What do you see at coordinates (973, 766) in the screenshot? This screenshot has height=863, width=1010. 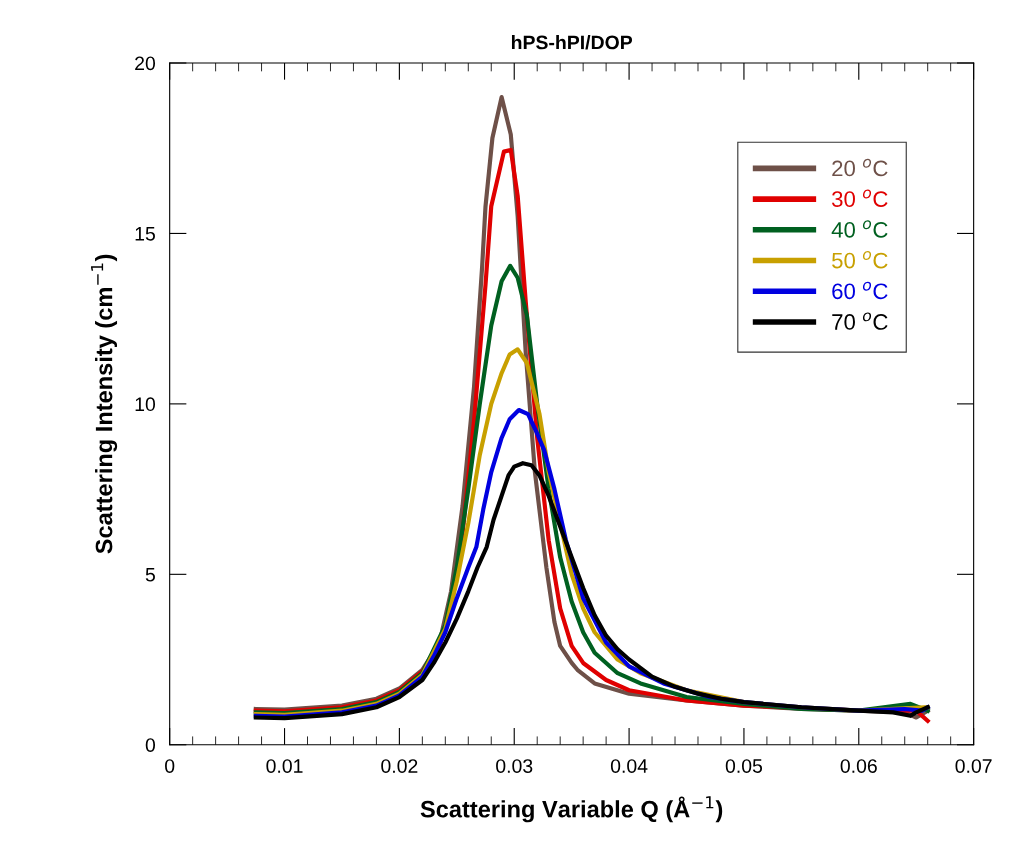 I see `x-tick-label: 0.07` at bounding box center [973, 766].